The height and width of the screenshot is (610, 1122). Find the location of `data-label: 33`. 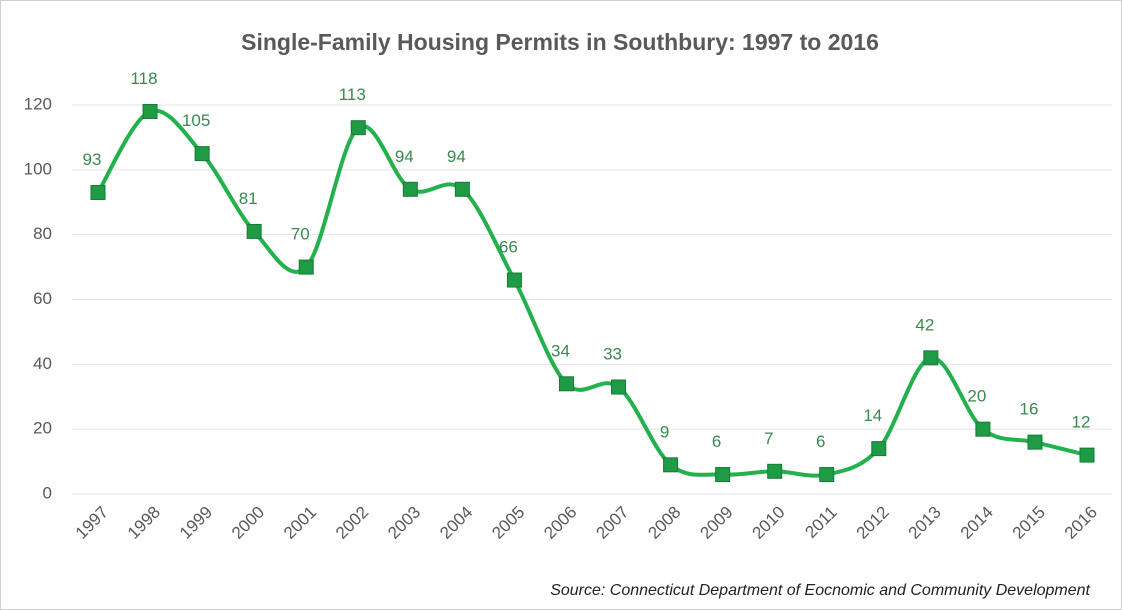

data-label: 33 is located at coordinates (612, 354).